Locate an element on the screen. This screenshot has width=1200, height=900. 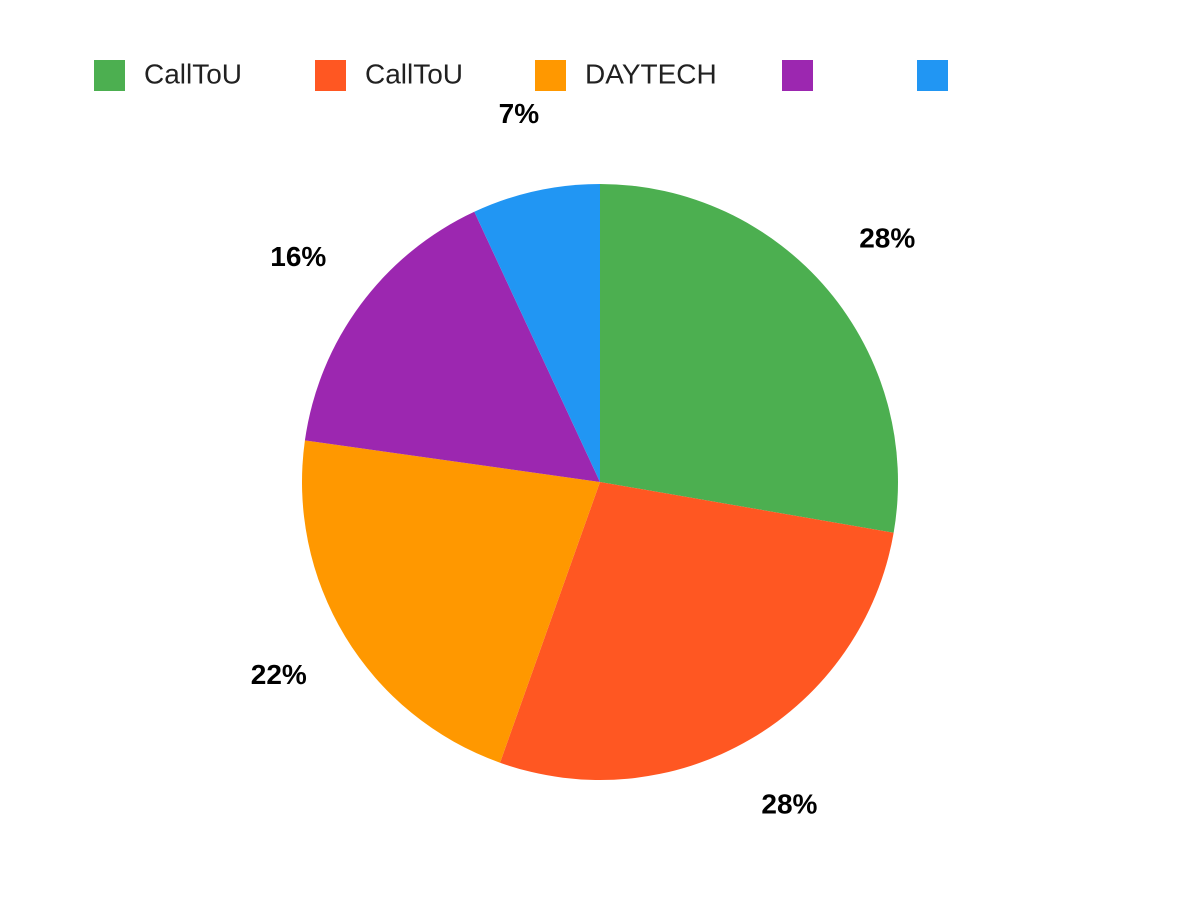
legend-text: DAYTECH is located at coordinates (651, 73).